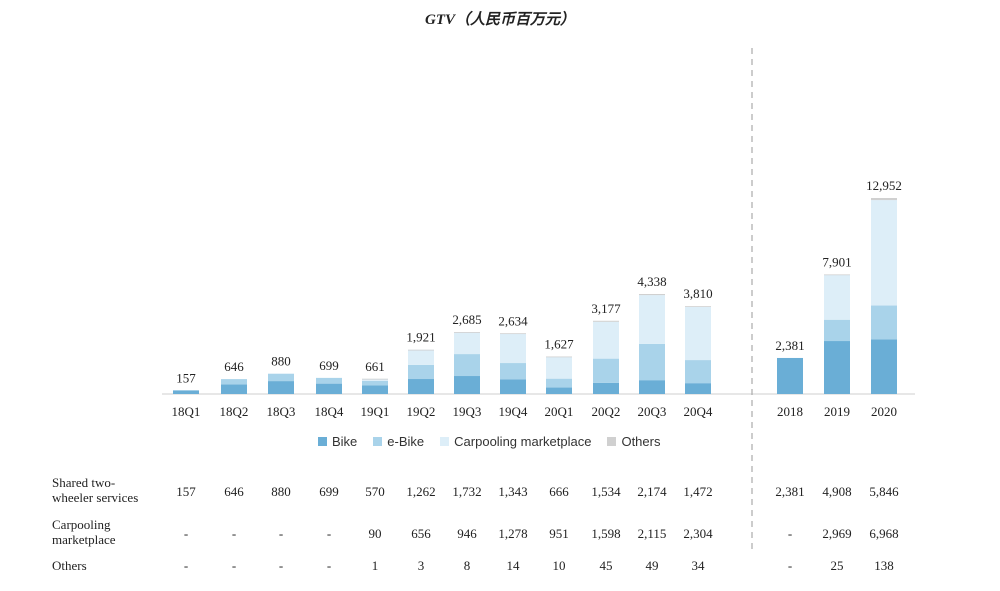 The height and width of the screenshot is (591, 1000). Describe the element at coordinates (329, 365) in the screenshot. I see `total-label-18Q4: 699` at that location.